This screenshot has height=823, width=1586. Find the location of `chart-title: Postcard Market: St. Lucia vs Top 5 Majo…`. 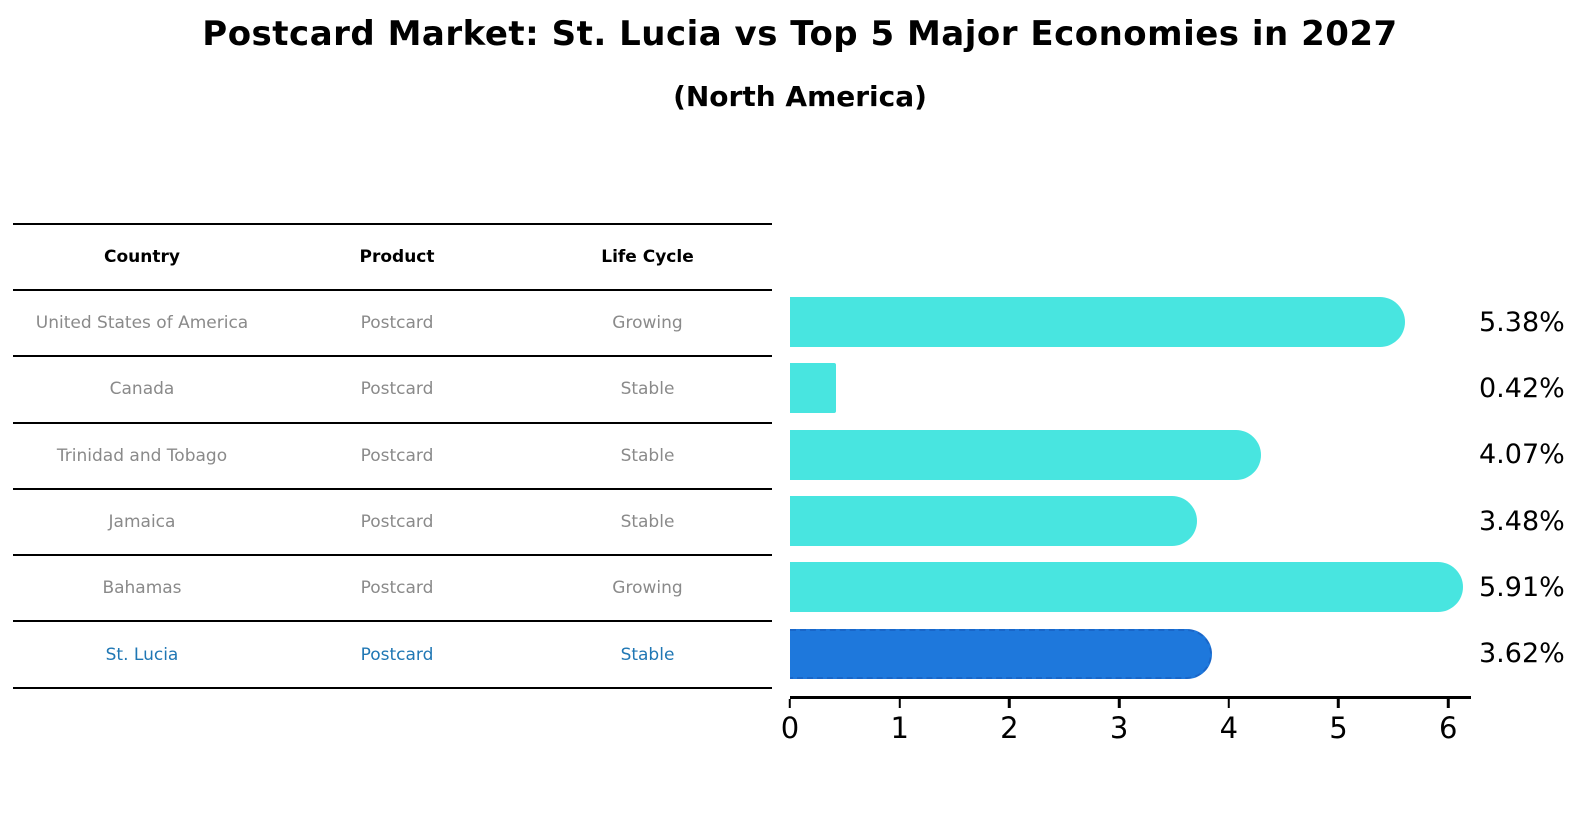

chart-title: Postcard Market: St. Lucia vs Top 5 Majo… is located at coordinates (800, 34).